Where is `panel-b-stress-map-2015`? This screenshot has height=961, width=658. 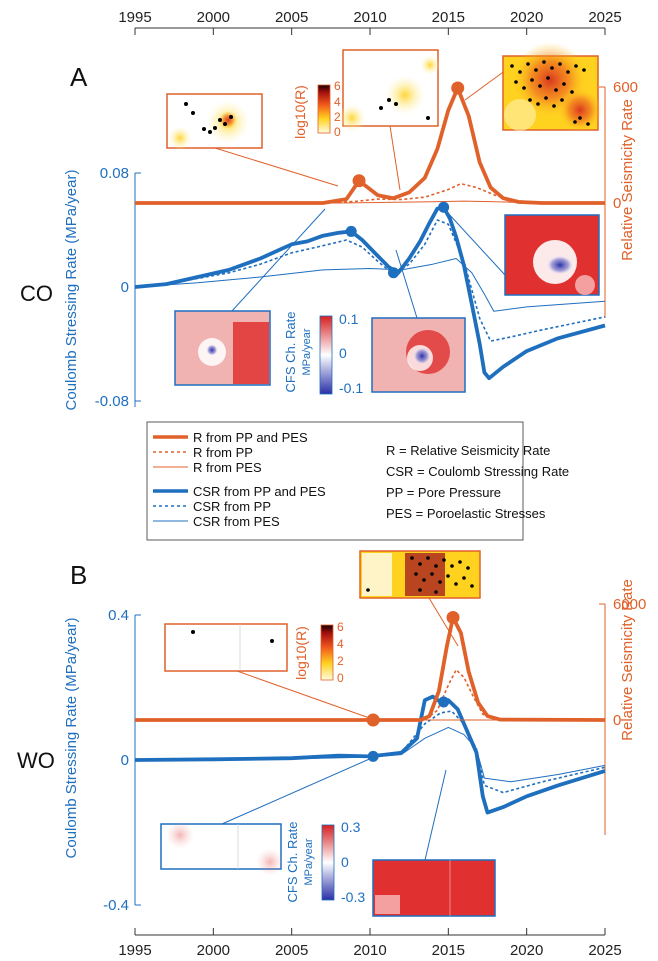
panel-b-stress-map-2015 is located at coordinates (434, 843).